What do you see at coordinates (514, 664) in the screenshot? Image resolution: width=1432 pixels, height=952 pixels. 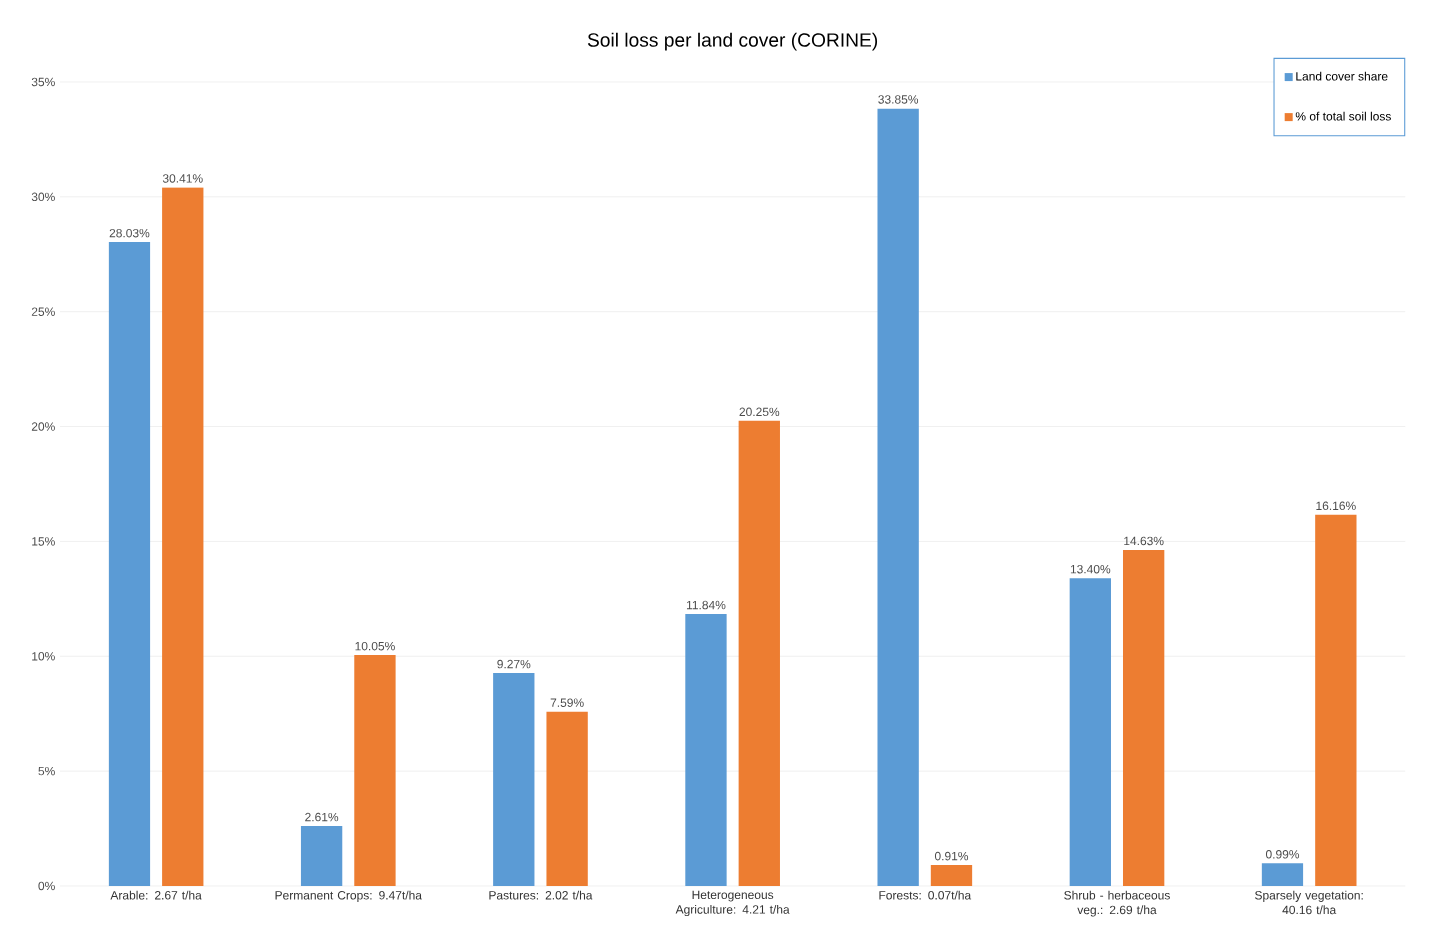 I see `data-label: 9.27%` at bounding box center [514, 664].